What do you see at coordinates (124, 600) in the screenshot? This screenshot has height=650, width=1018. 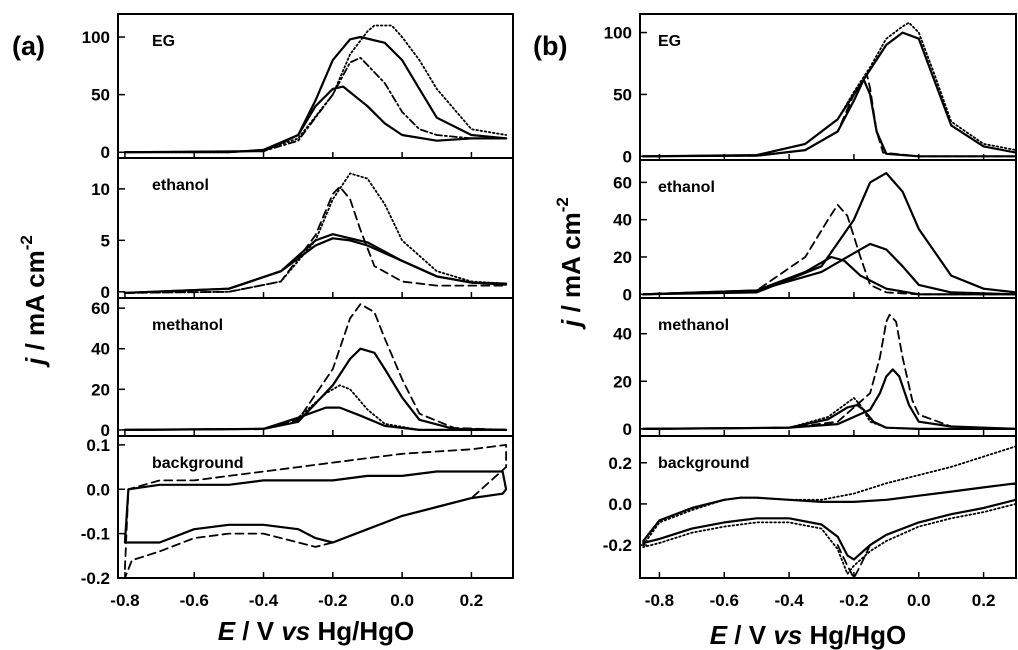 I see `x-tick-label: -0.8` at bounding box center [124, 600].